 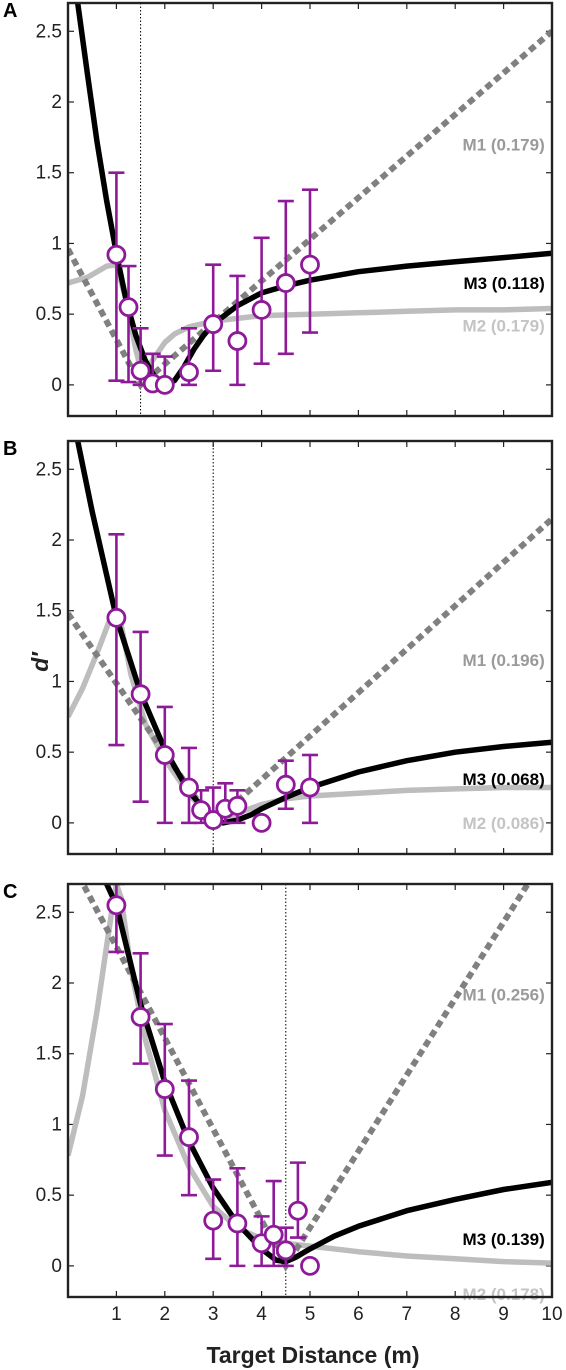 What do you see at coordinates (10, 11) in the screenshot?
I see `panel-letter: A` at bounding box center [10, 11].